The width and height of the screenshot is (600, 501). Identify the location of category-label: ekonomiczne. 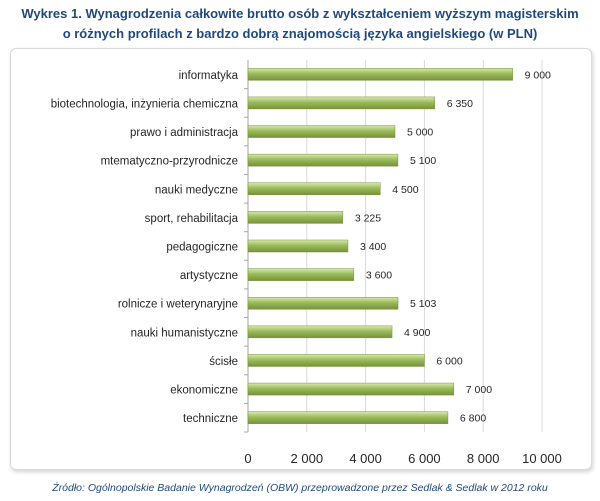
(204, 391).